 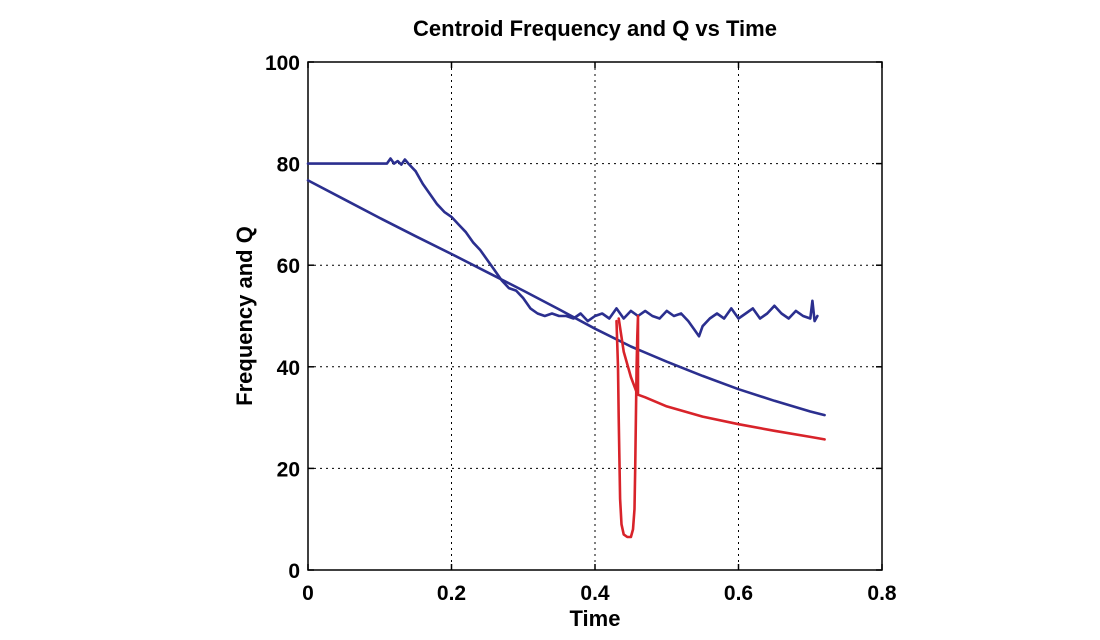 What do you see at coordinates (451, 593) in the screenshot?
I see `x-tick-label: 0.2` at bounding box center [451, 593].